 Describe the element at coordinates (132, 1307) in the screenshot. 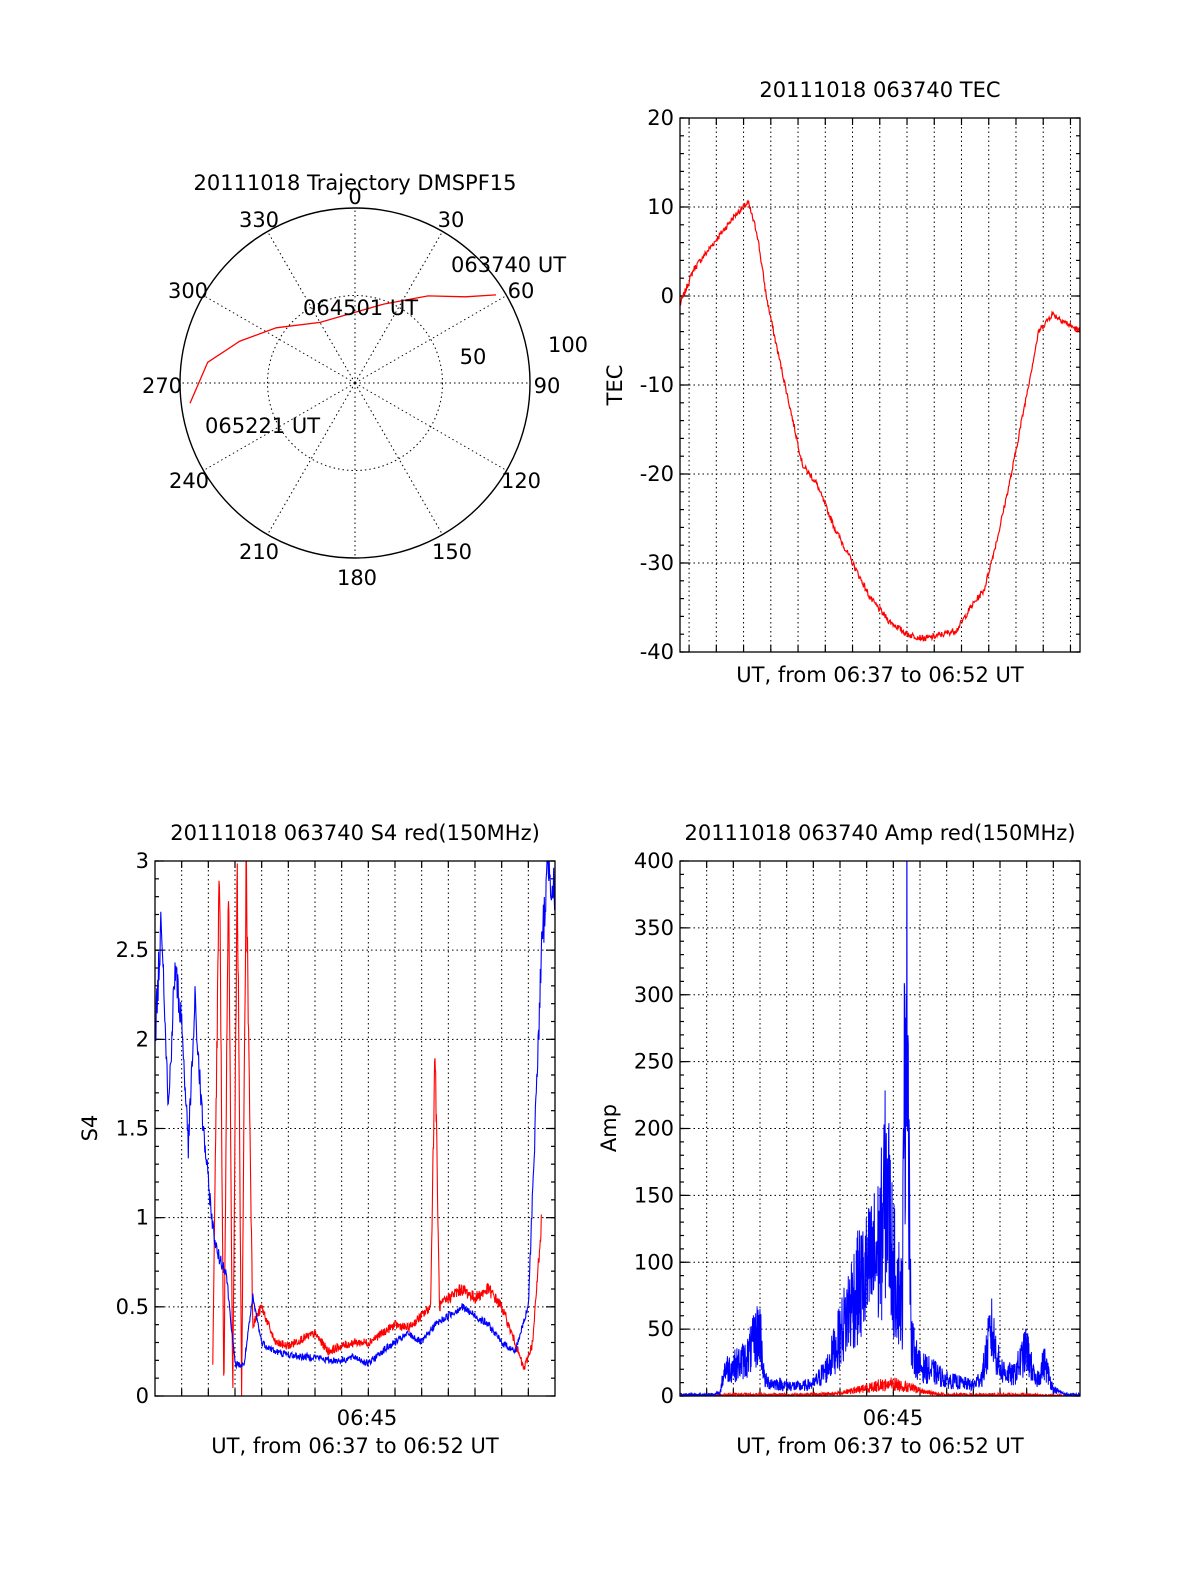

I see `y-tick-label: 0.5` at that location.